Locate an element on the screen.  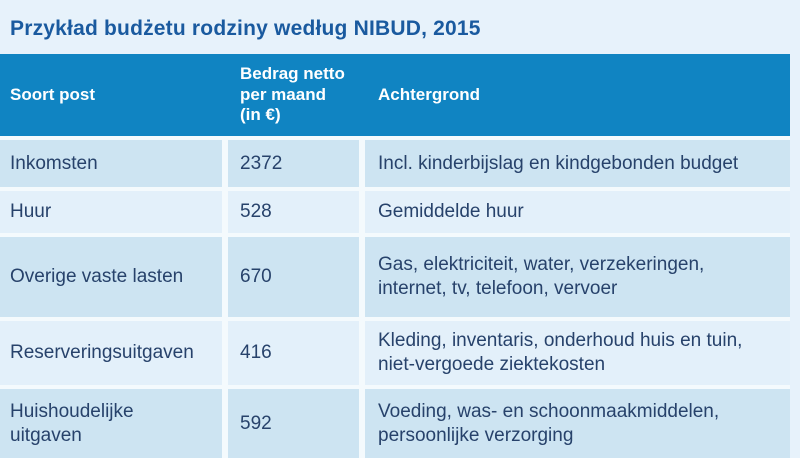
table-cell-post: Huishoudelijke uitgaven is located at coordinates (111, 423).